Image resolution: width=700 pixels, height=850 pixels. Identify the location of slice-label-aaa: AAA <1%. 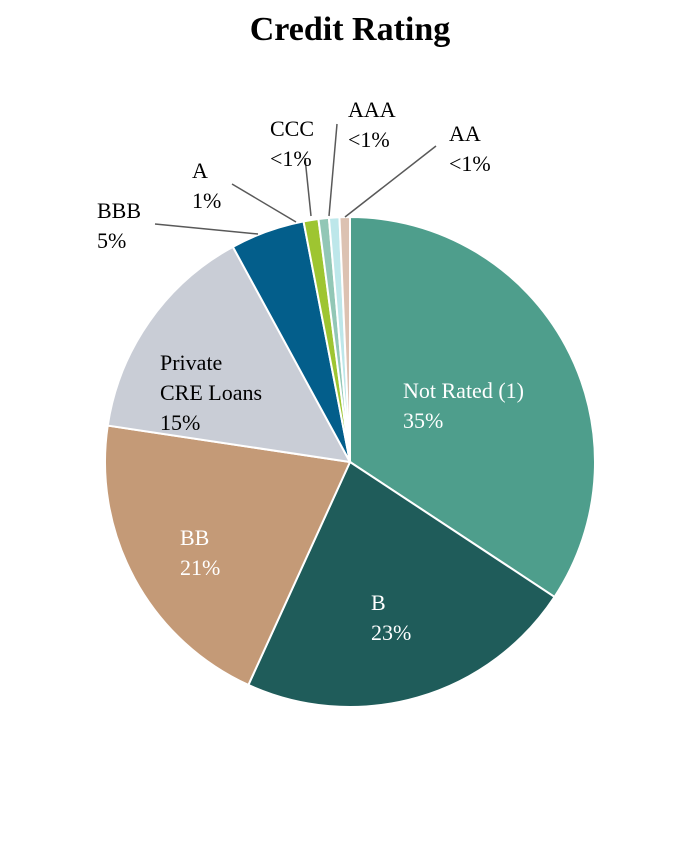
(372, 124).